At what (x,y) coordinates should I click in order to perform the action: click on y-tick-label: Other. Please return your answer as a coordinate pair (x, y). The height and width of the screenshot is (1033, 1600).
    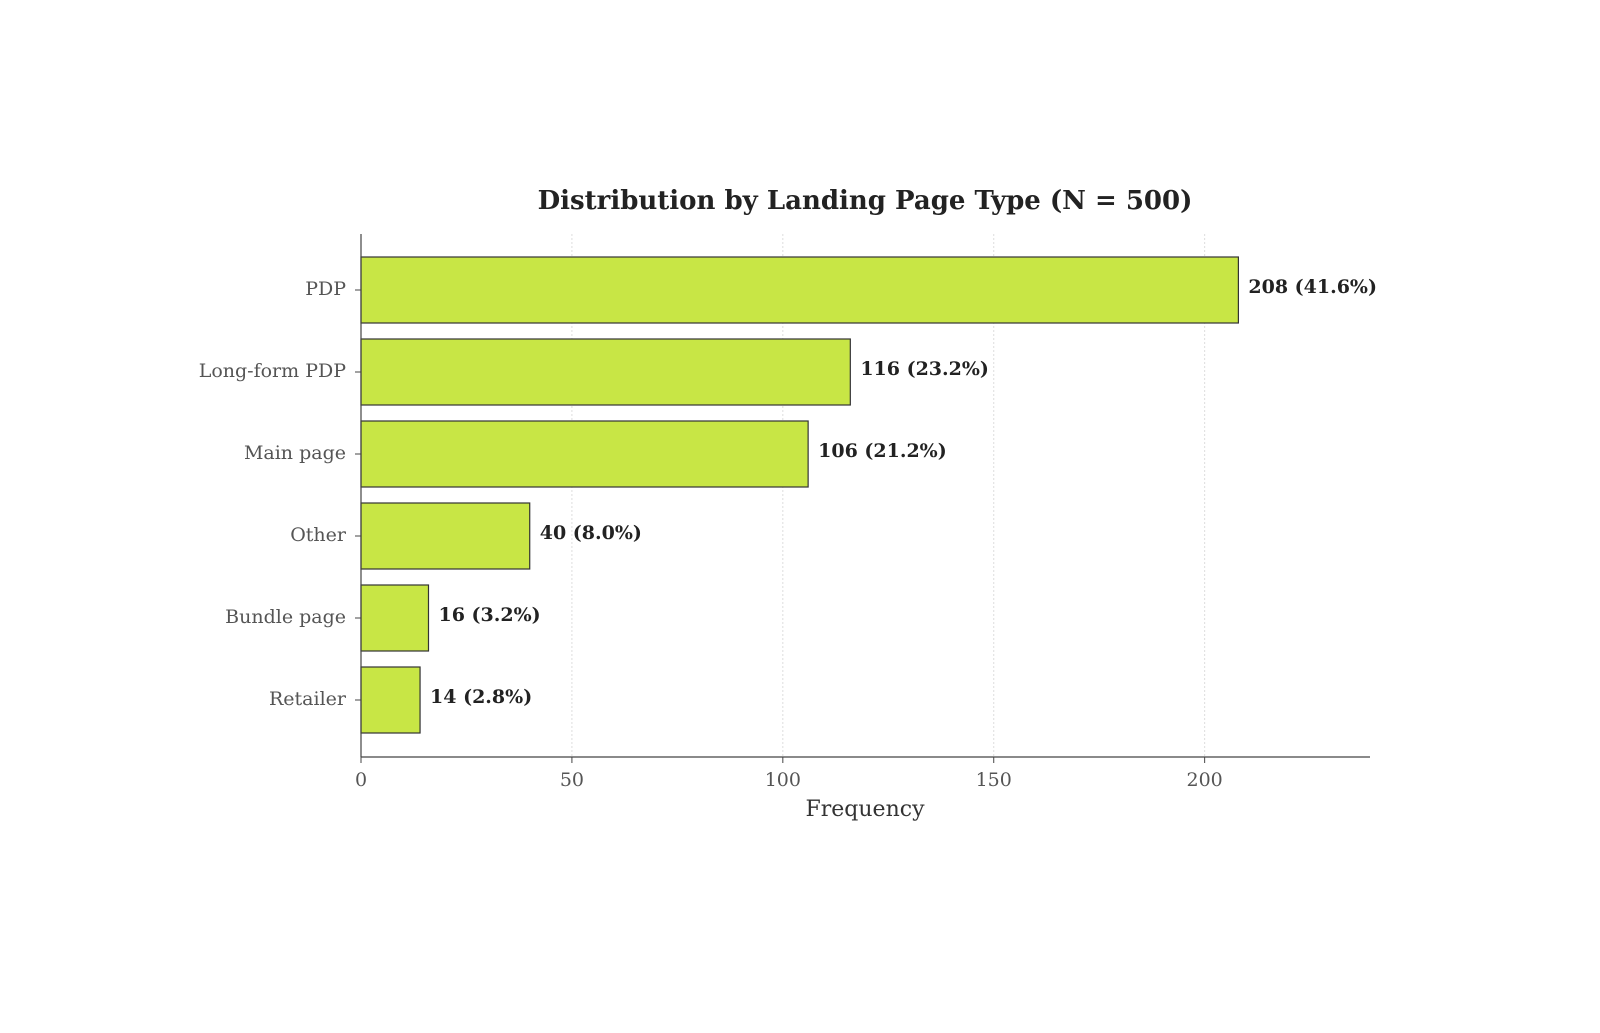
    Looking at the image, I should click on (318, 535).